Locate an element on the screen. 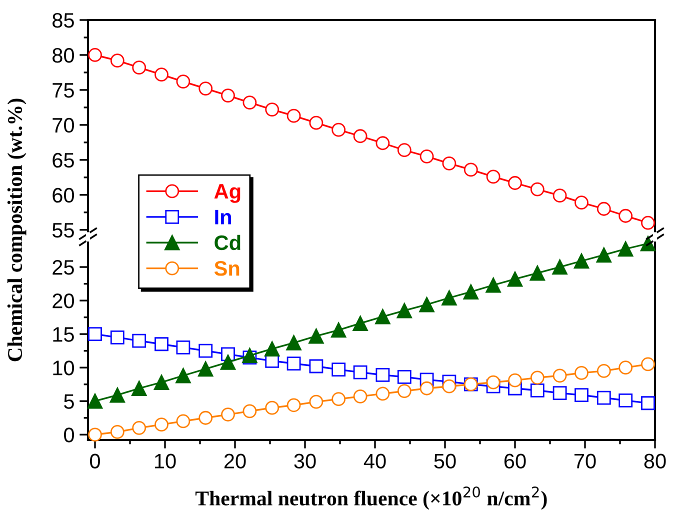 This screenshot has width=673, height=520. legend-label: Ag is located at coordinates (227, 193).